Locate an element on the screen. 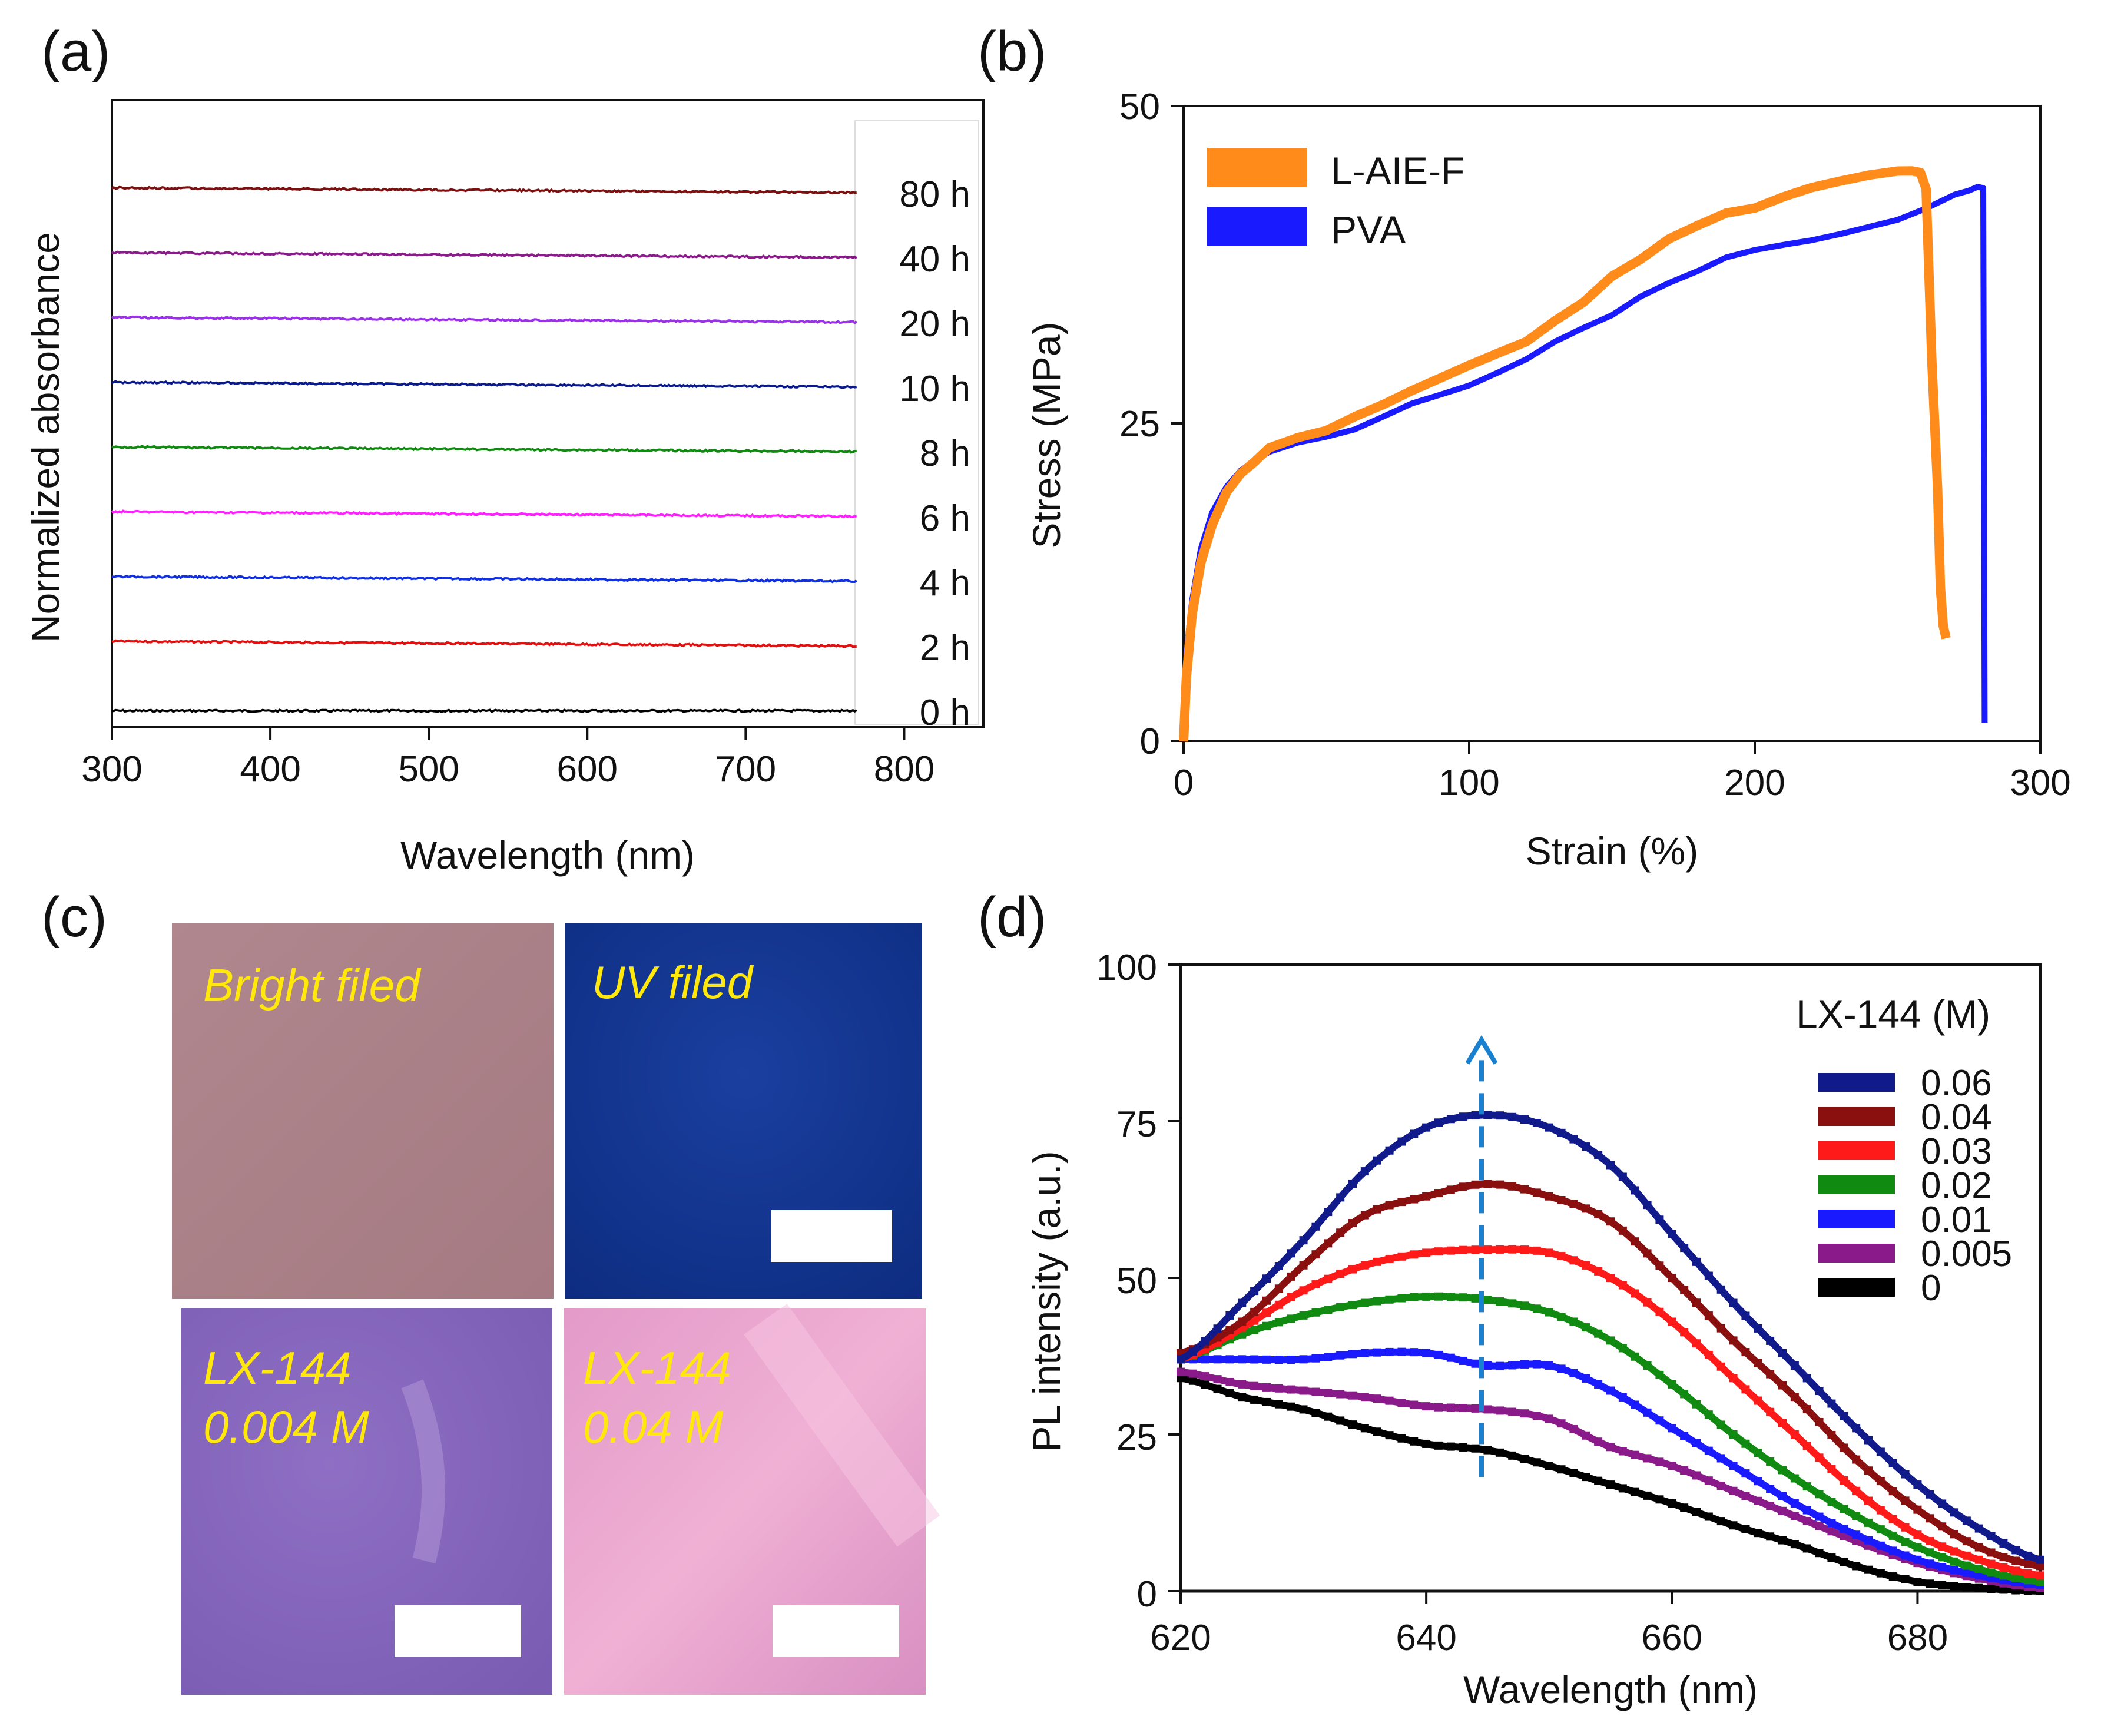 The width and height of the screenshot is (2101, 1736). x-tick-label: 0 is located at coordinates (1184, 783).